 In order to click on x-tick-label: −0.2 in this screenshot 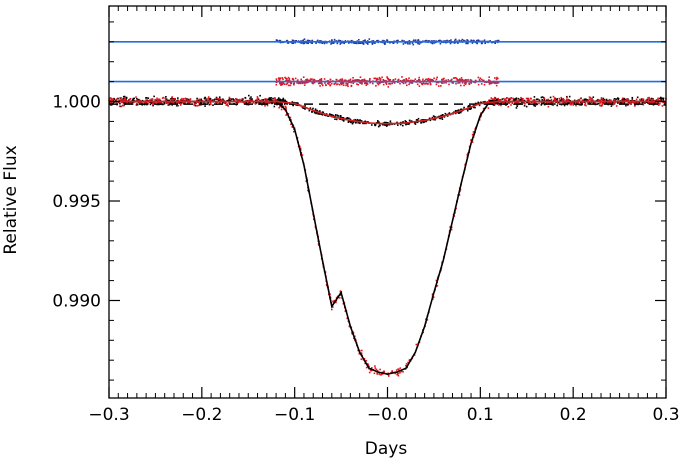, I will do `click(201, 415)`.